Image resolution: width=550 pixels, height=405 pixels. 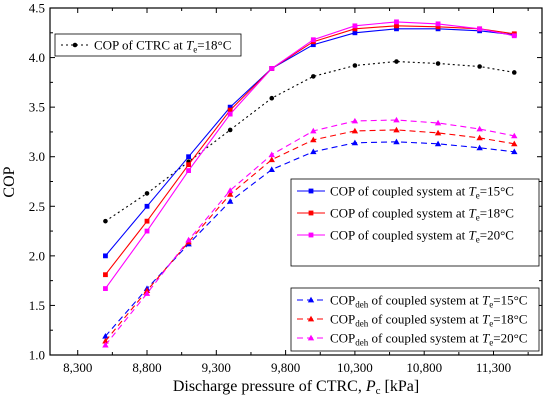 I want to click on y-tick-label: 4.5, so click(x=37, y=8).